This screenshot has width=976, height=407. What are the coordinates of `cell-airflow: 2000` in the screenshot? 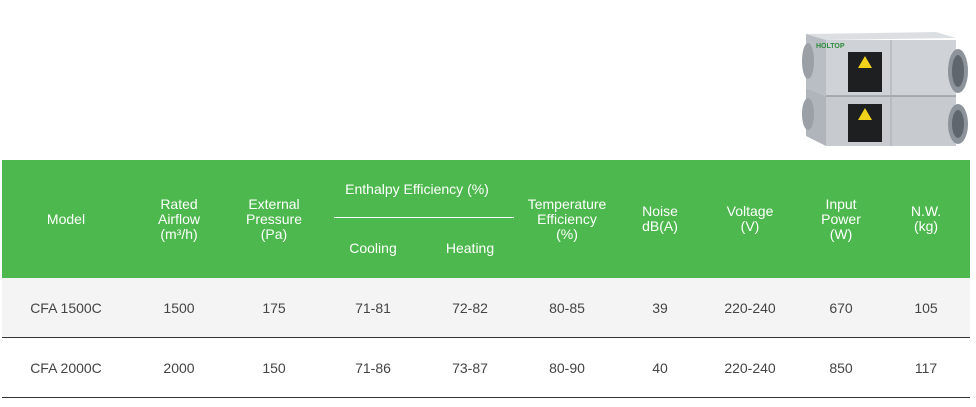 It's located at (179, 367).